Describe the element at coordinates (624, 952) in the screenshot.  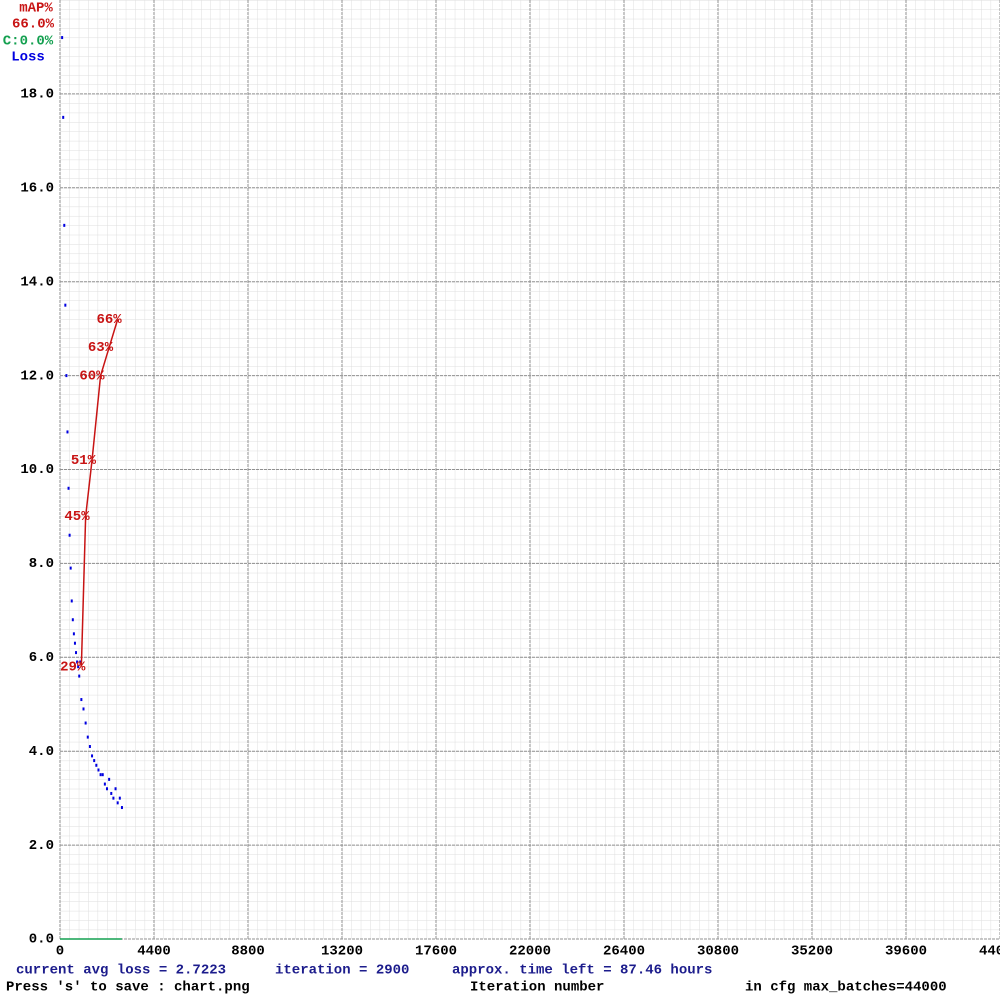
I see `x-tick-label: 26400` at that location.